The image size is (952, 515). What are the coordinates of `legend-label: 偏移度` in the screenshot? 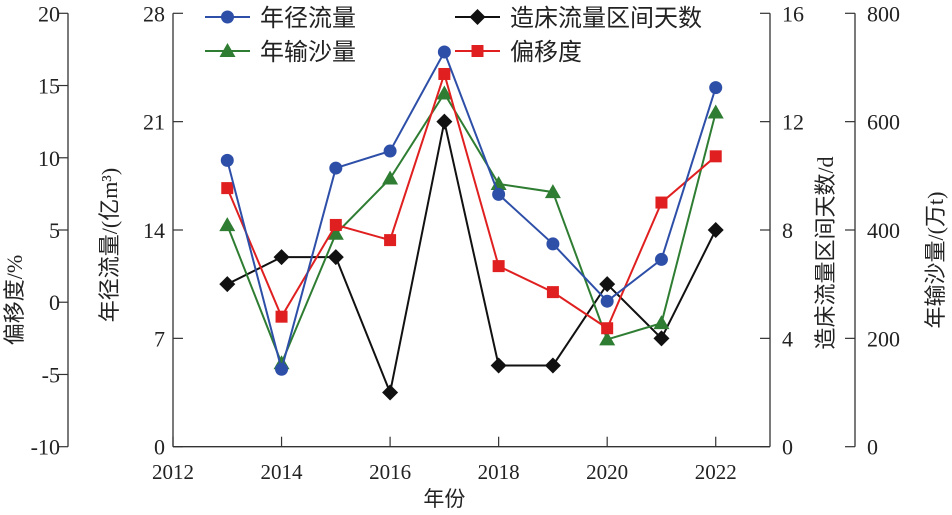 It's located at (546, 52).